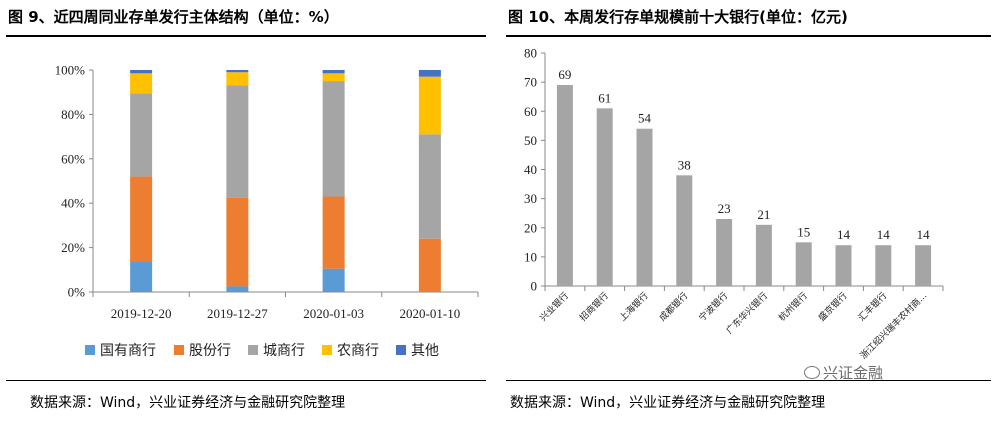  Describe the element at coordinates (73, 247) in the screenshot. I see `y-tick-label: 20%` at that location.